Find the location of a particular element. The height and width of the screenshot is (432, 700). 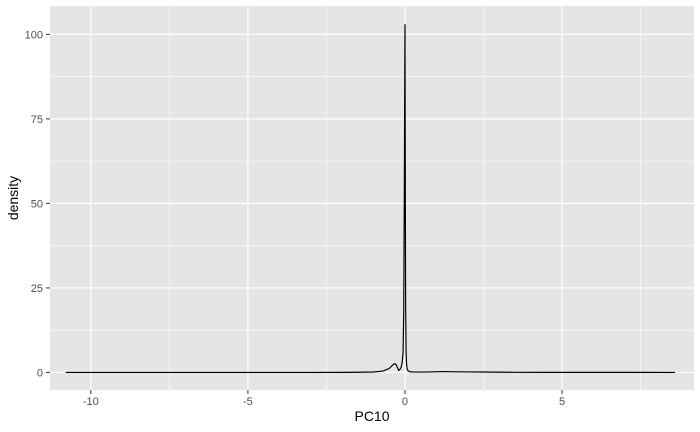

y-tick-label: 50 is located at coordinates (37, 204).